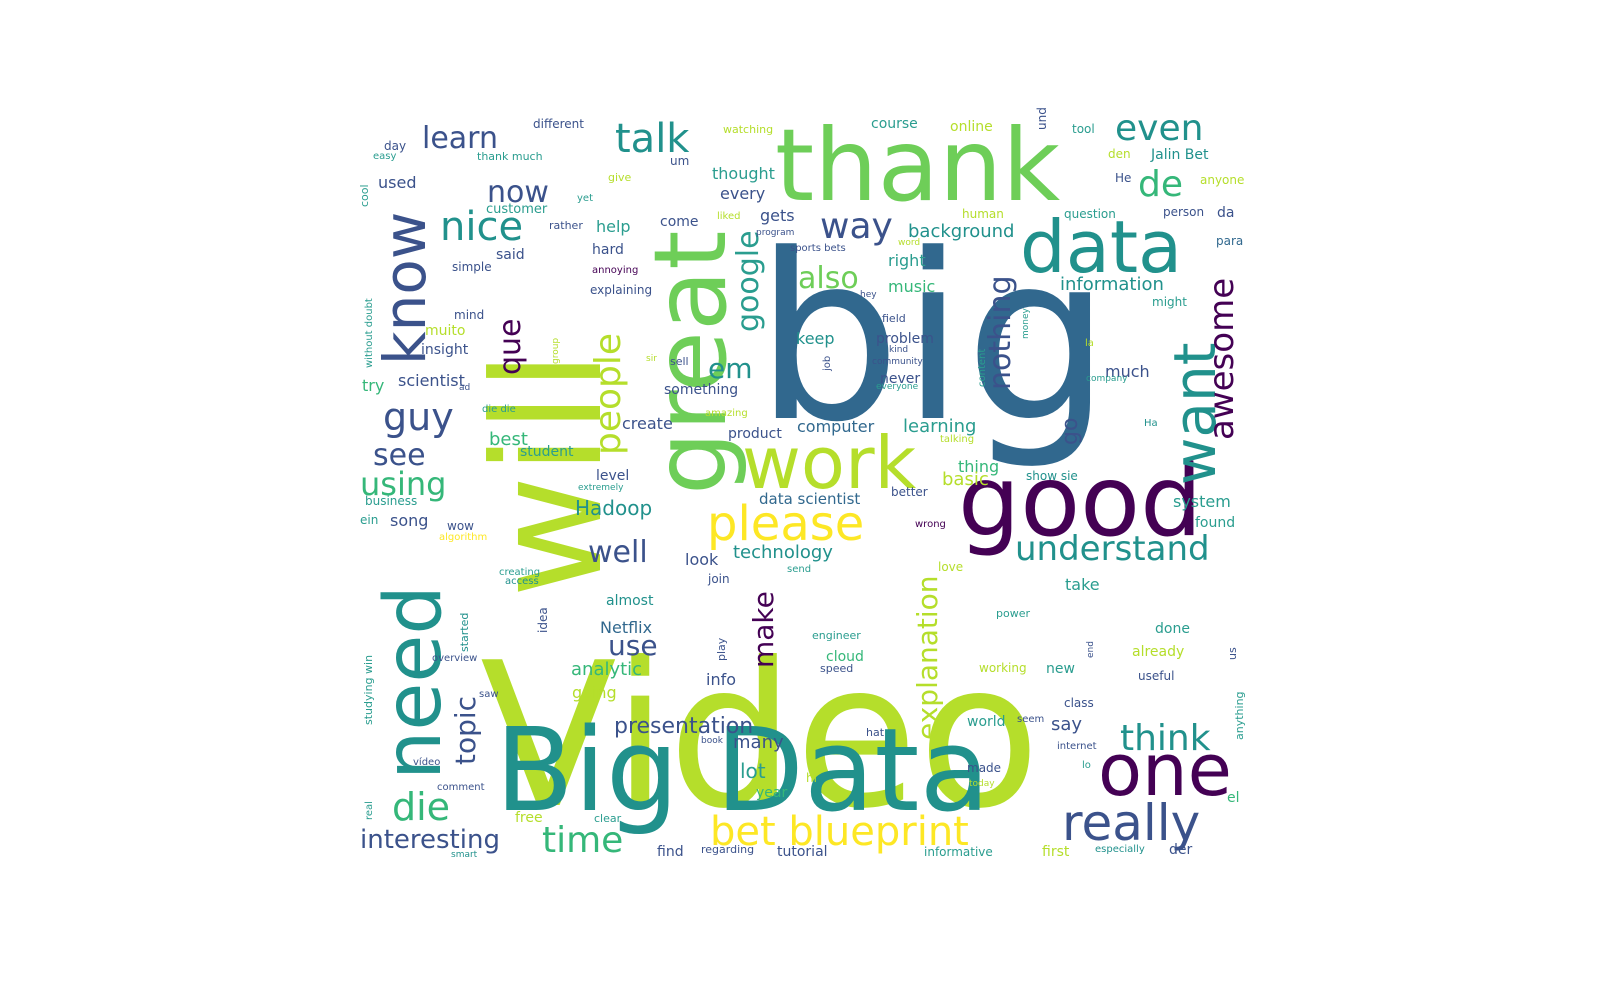  I want to click on word-hard: hard, so click(608, 250).